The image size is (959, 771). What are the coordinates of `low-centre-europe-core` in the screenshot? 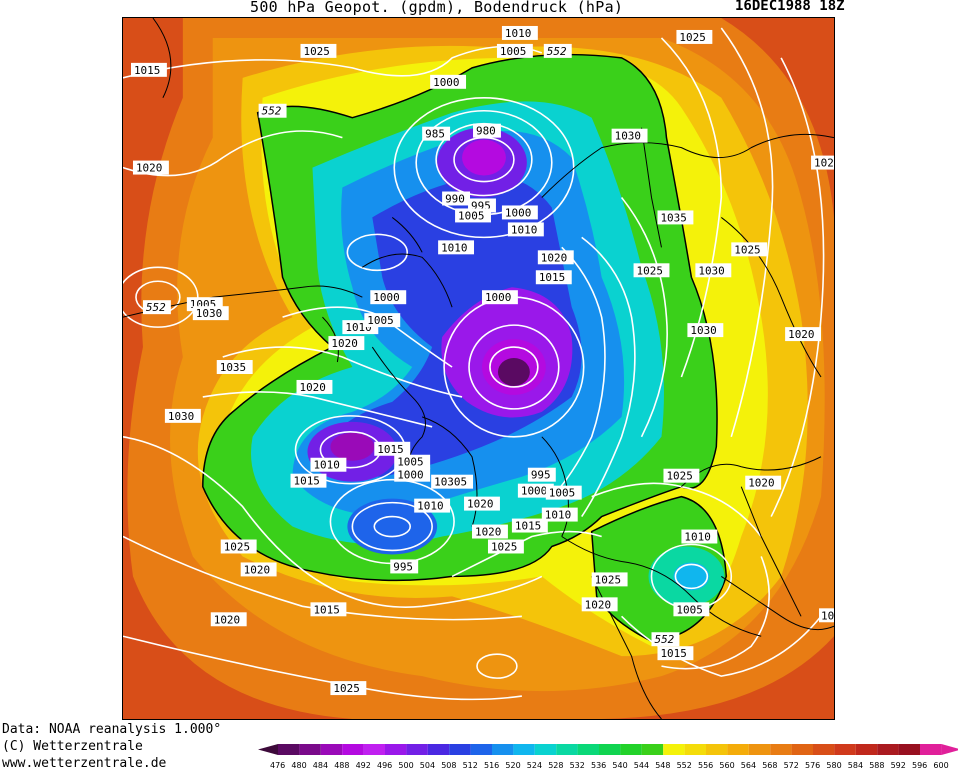 It's located at (691, 576).